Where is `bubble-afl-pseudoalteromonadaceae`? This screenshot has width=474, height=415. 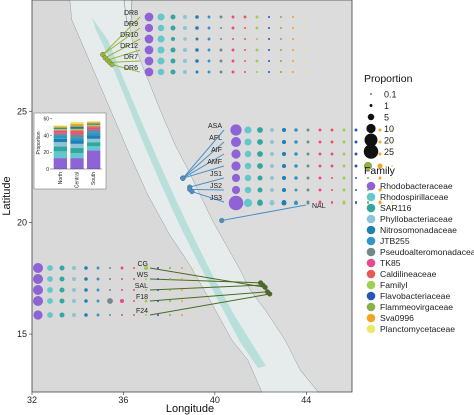
bubble-afl-pseudoalteromonadaceae is located at coordinates (308, 142).